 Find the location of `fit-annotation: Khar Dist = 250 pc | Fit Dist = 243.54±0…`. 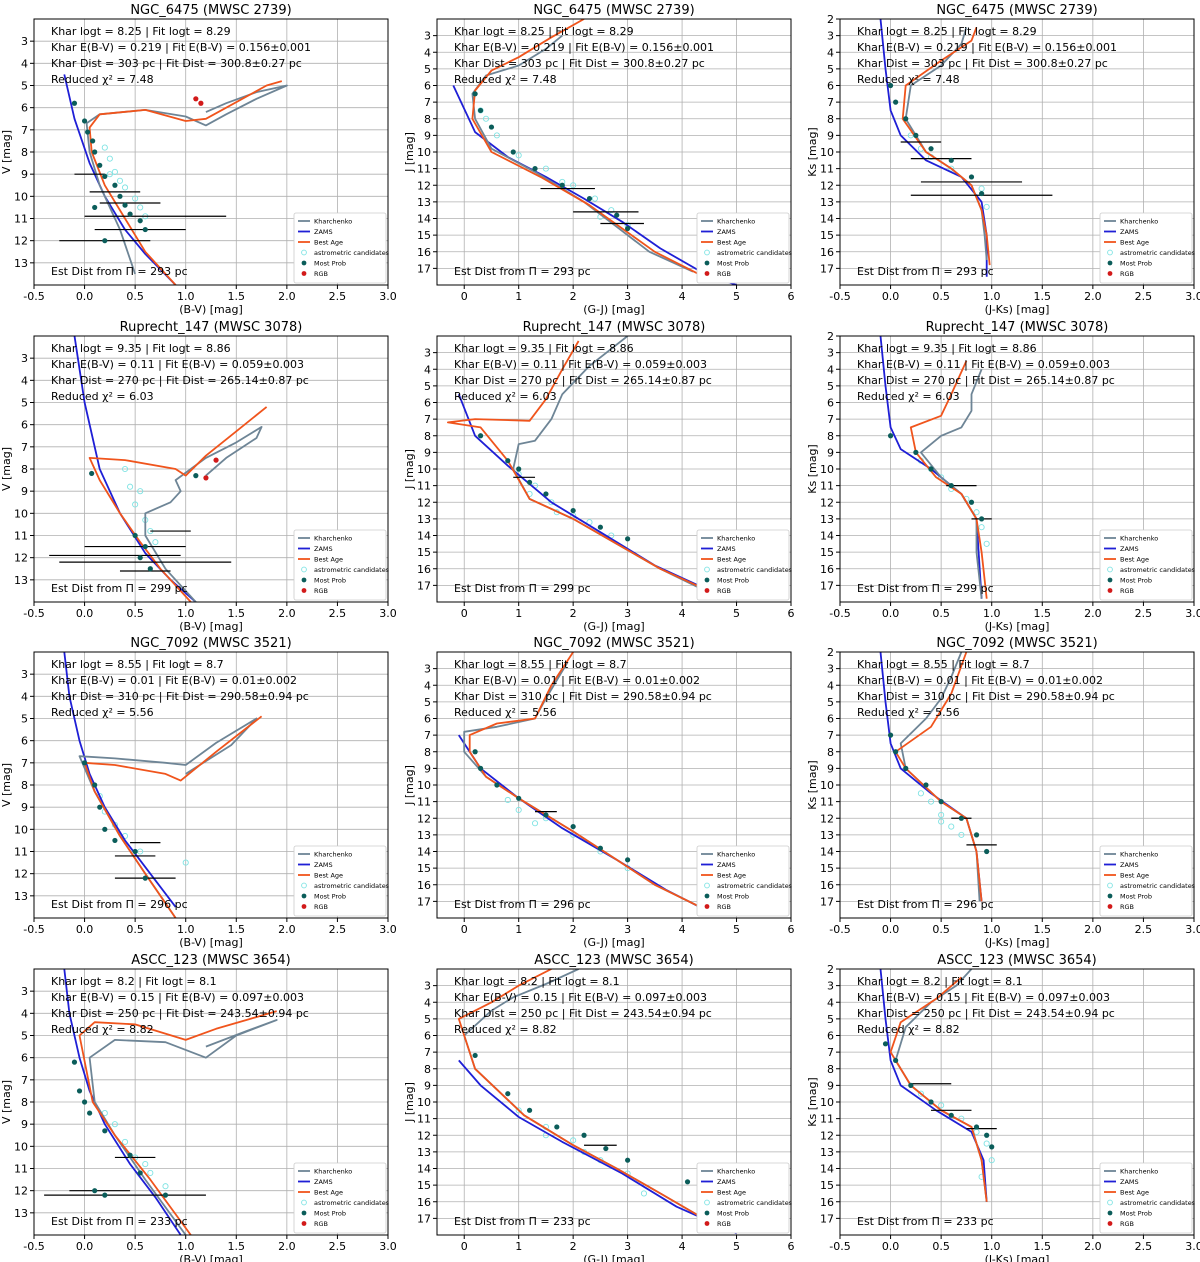

fit-annotation: Khar Dist = 250 pc | Fit Dist = 243.54±0… is located at coordinates (583, 1013).